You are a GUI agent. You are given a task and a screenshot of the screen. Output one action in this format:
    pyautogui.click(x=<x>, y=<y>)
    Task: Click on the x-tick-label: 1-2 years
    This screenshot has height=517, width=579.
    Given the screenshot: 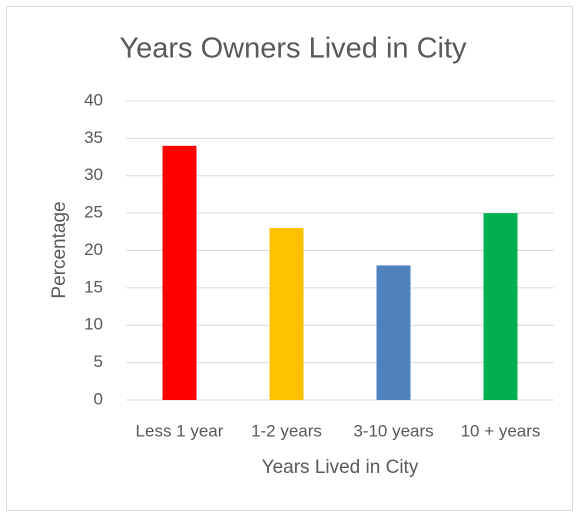 What is the action you would take?
    pyautogui.click(x=286, y=430)
    